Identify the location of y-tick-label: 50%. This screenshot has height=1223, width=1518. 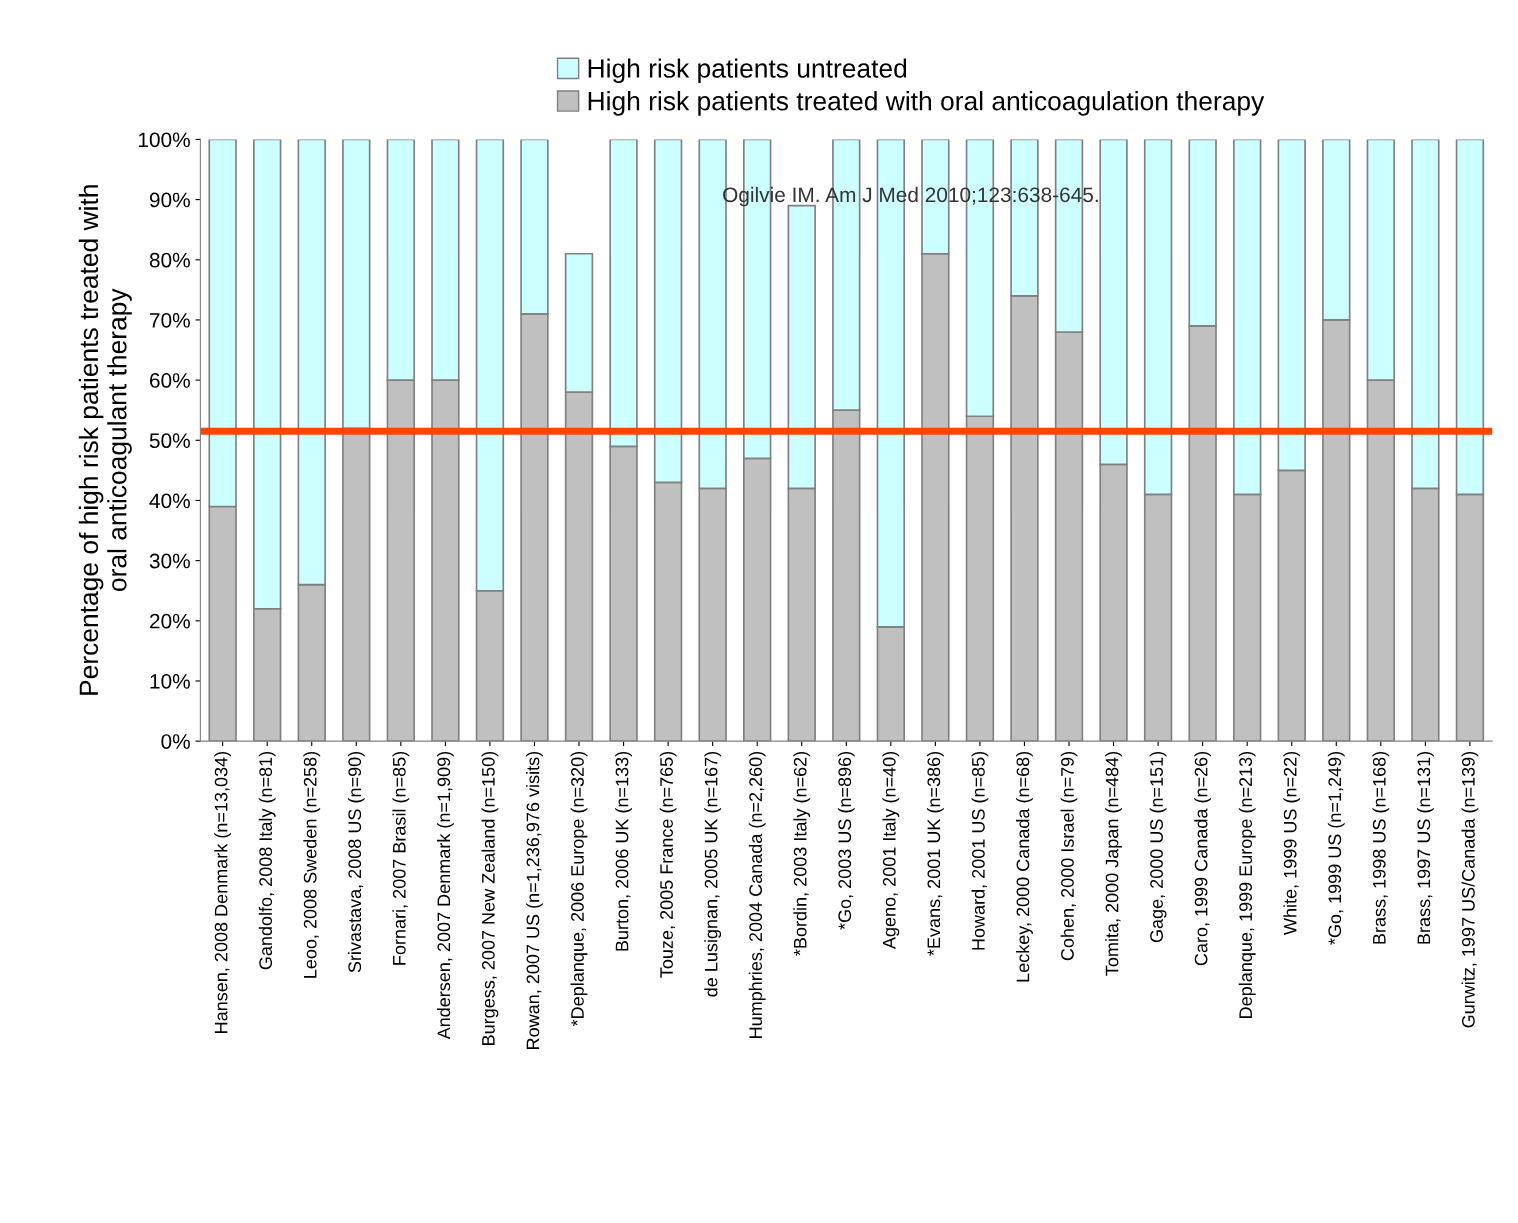
(169, 441).